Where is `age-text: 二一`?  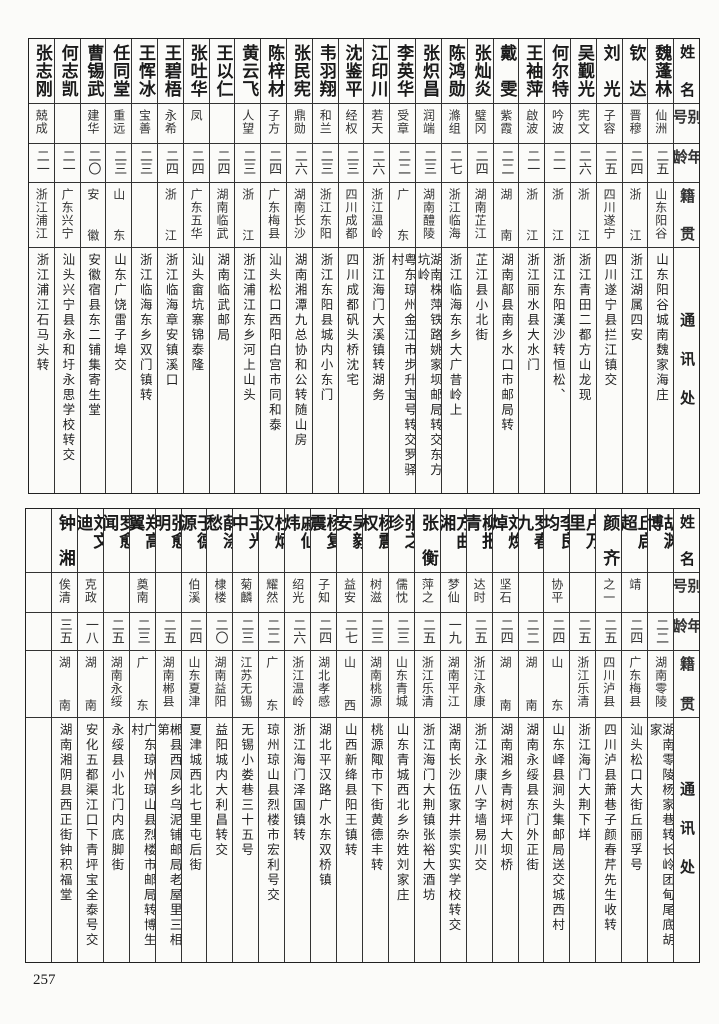
age-text: 二一 is located at coordinates (67, 162).